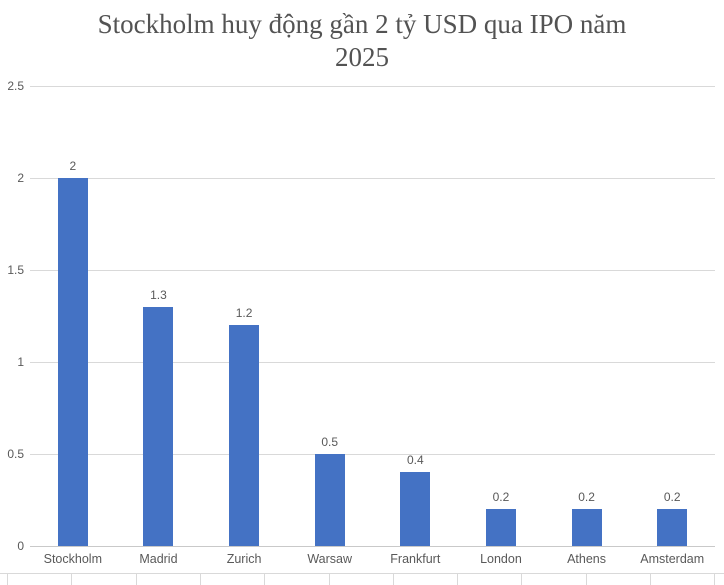 The width and height of the screenshot is (724, 585). What do you see at coordinates (415, 559) in the screenshot?
I see `x-axis-category-label: Frankfurt` at bounding box center [415, 559].